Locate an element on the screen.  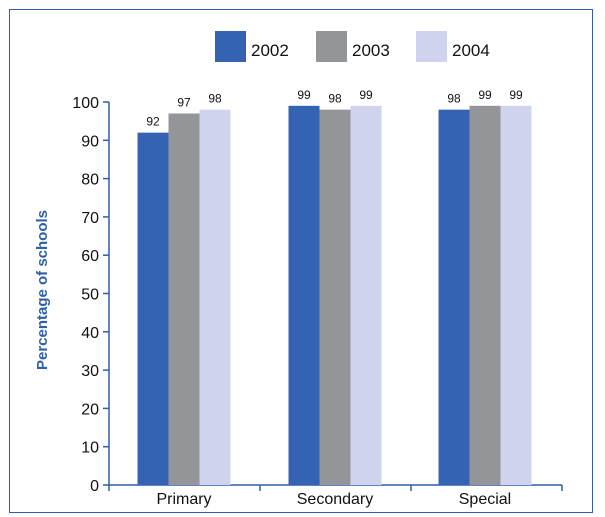
y-tick-label: 90 is located at coordinates (90, 141).